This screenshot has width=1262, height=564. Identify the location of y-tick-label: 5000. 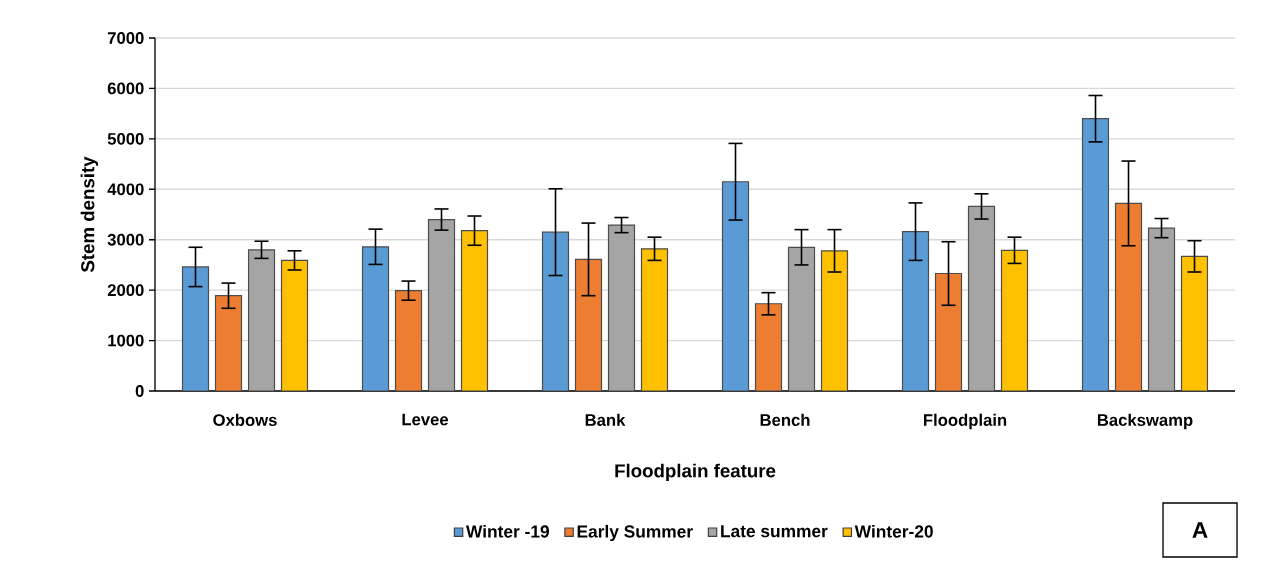
(125, 138).